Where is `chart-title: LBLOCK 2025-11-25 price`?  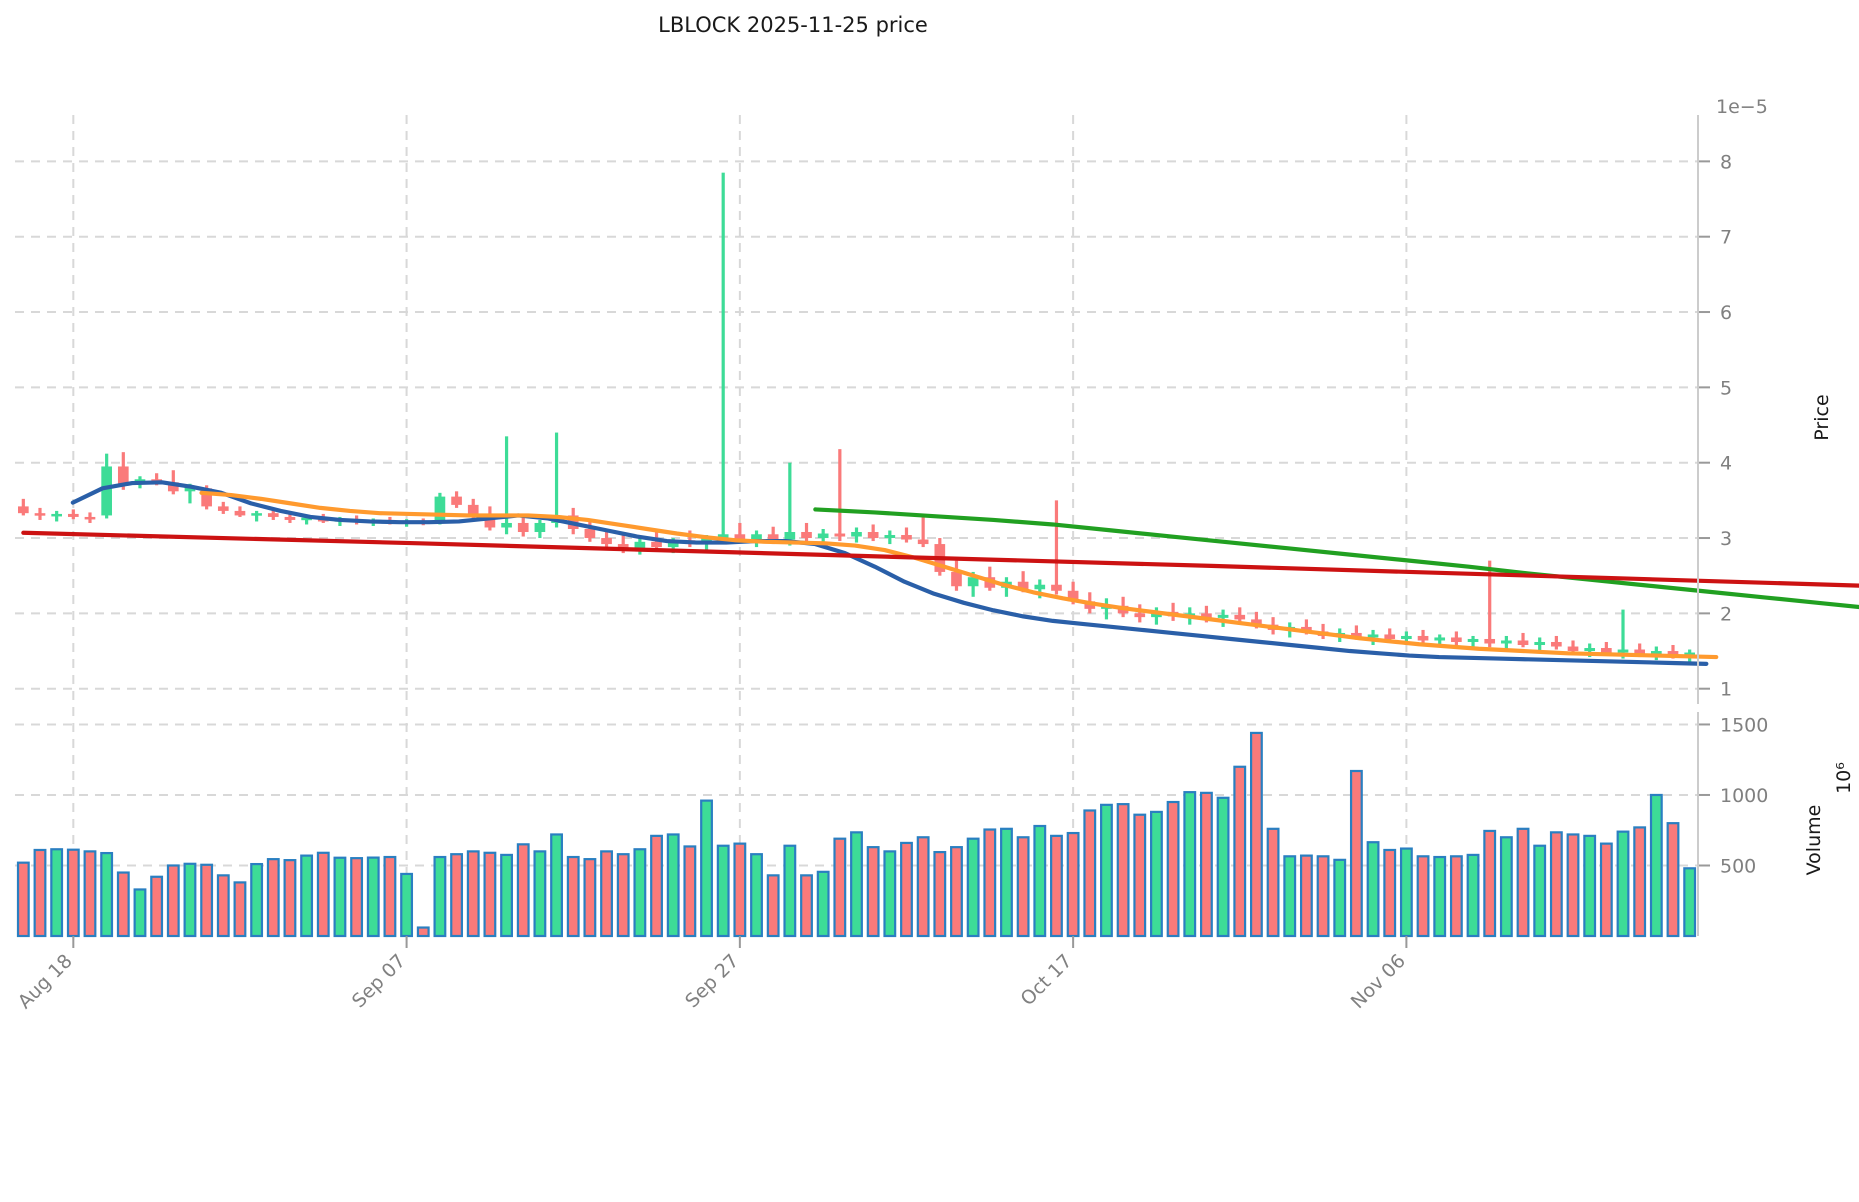
chart-title: LBLOCK 2025-11-25 price is located at coordinates (793, 25).